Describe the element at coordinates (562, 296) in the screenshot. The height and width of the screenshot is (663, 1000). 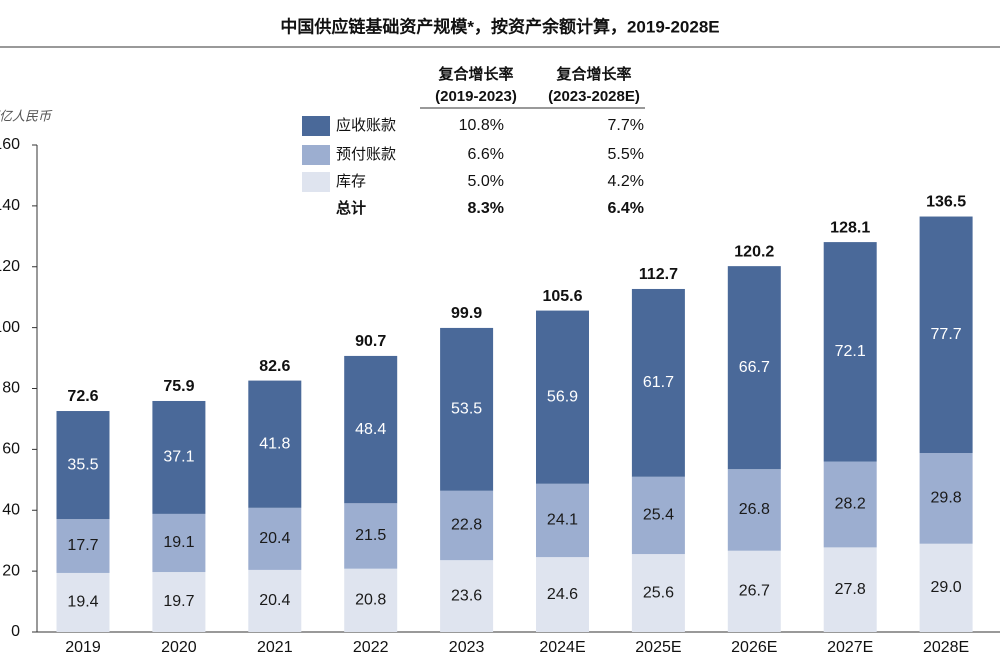
I see `total-label: 105.6` at that location.